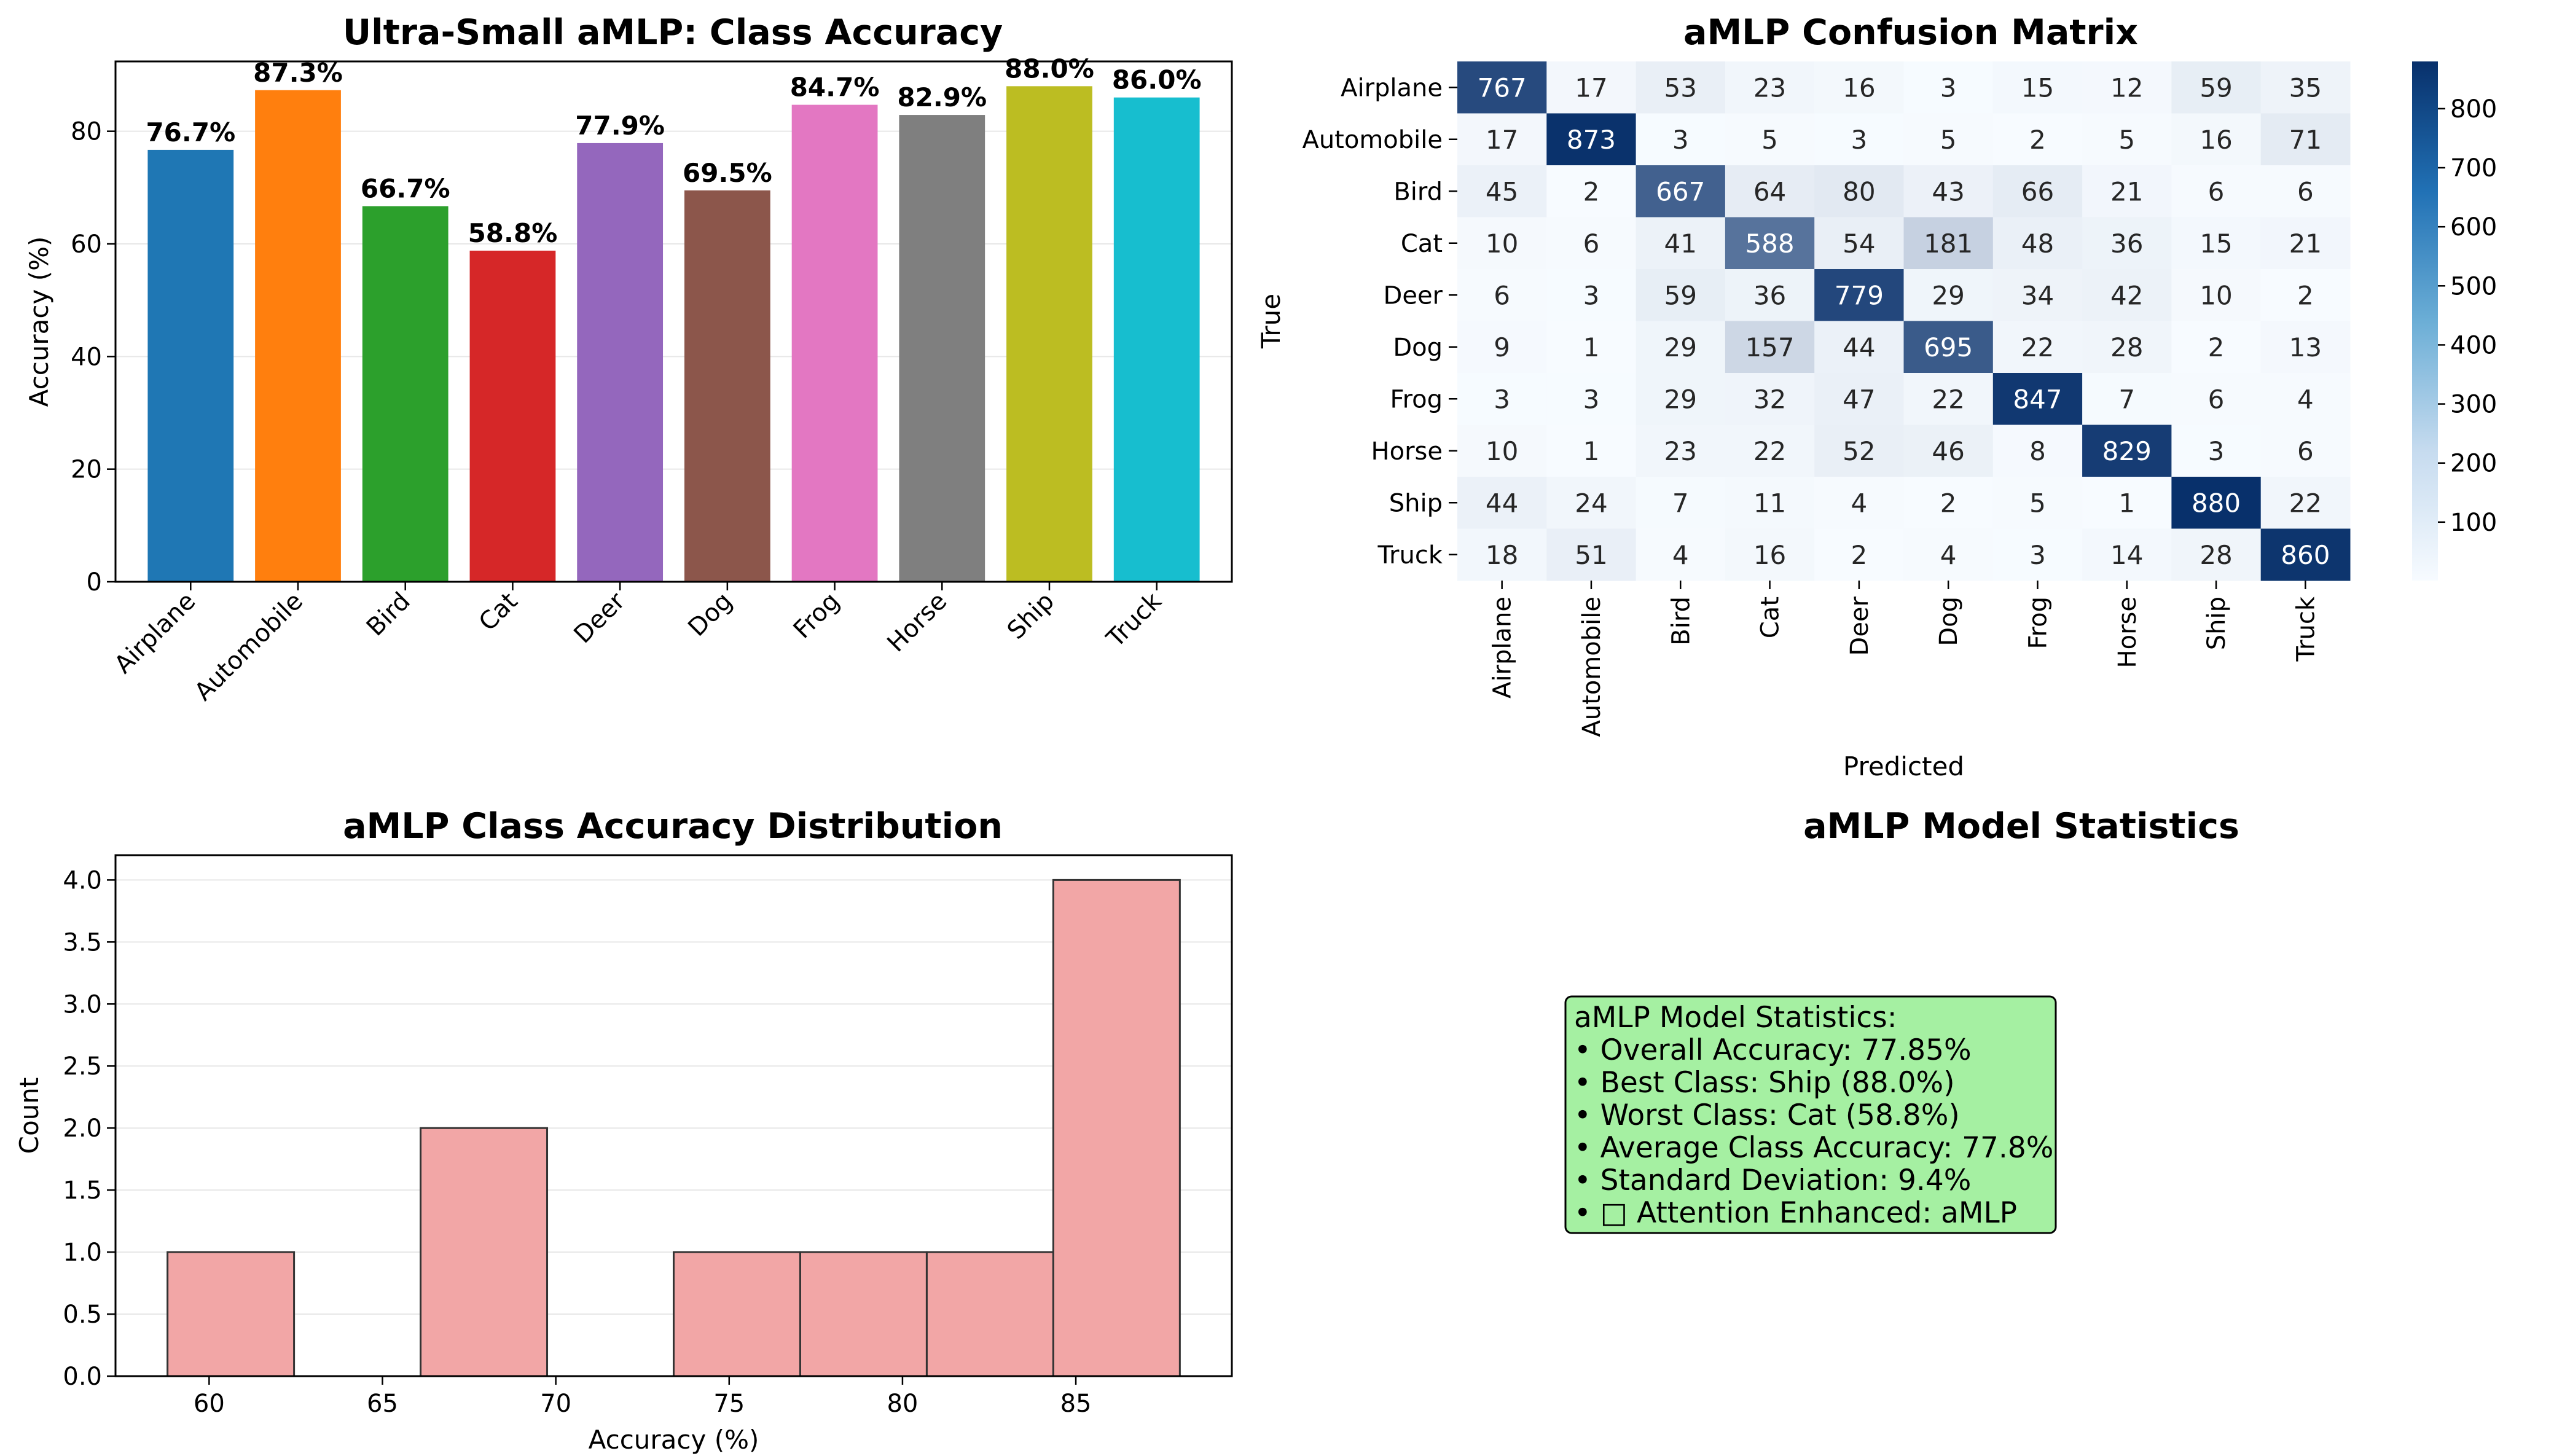 The width and height of the screenshot is (2562, 1456). Describe the element at coordinates (727, 173) in the screenshot. I see `bar-value-label: 69.5%` at that location.